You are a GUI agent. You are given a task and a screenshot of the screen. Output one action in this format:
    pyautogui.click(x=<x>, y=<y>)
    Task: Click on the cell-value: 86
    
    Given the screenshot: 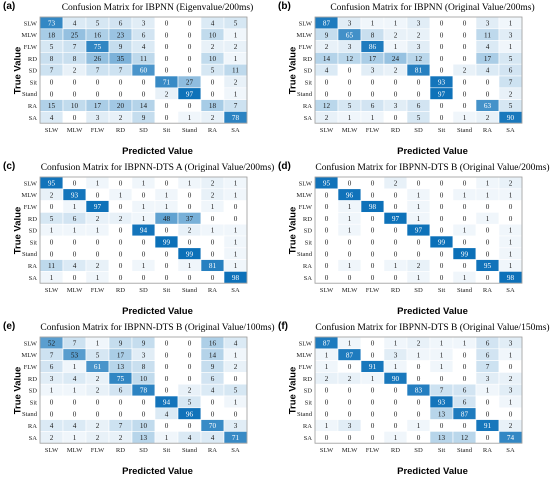 What is the action you would take?
    pyautogui.click(x=373, y=47)
    